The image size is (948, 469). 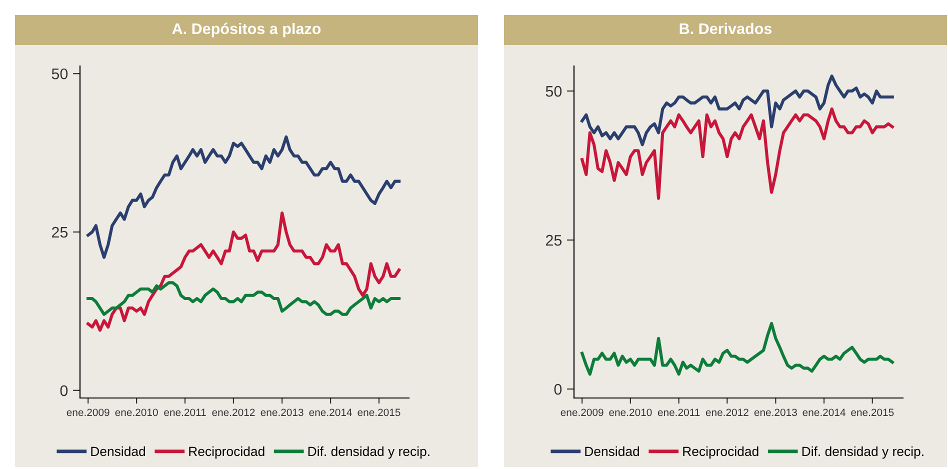 I want to click on chart-title: B. Derivados, so click(x=726, y=28).